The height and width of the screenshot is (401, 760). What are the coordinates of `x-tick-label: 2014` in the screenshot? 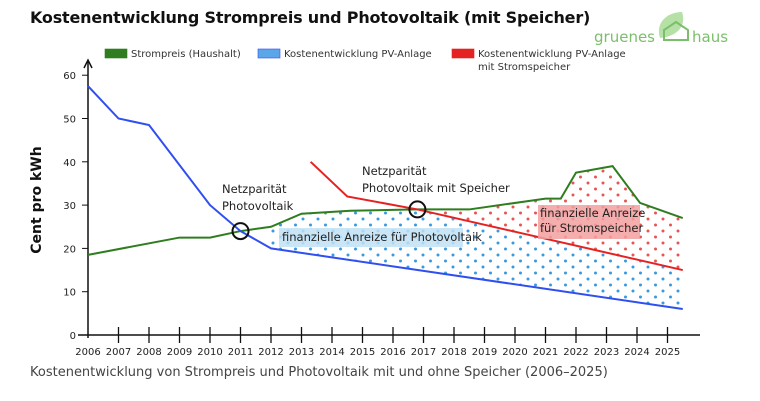 It's located at (331, 352).